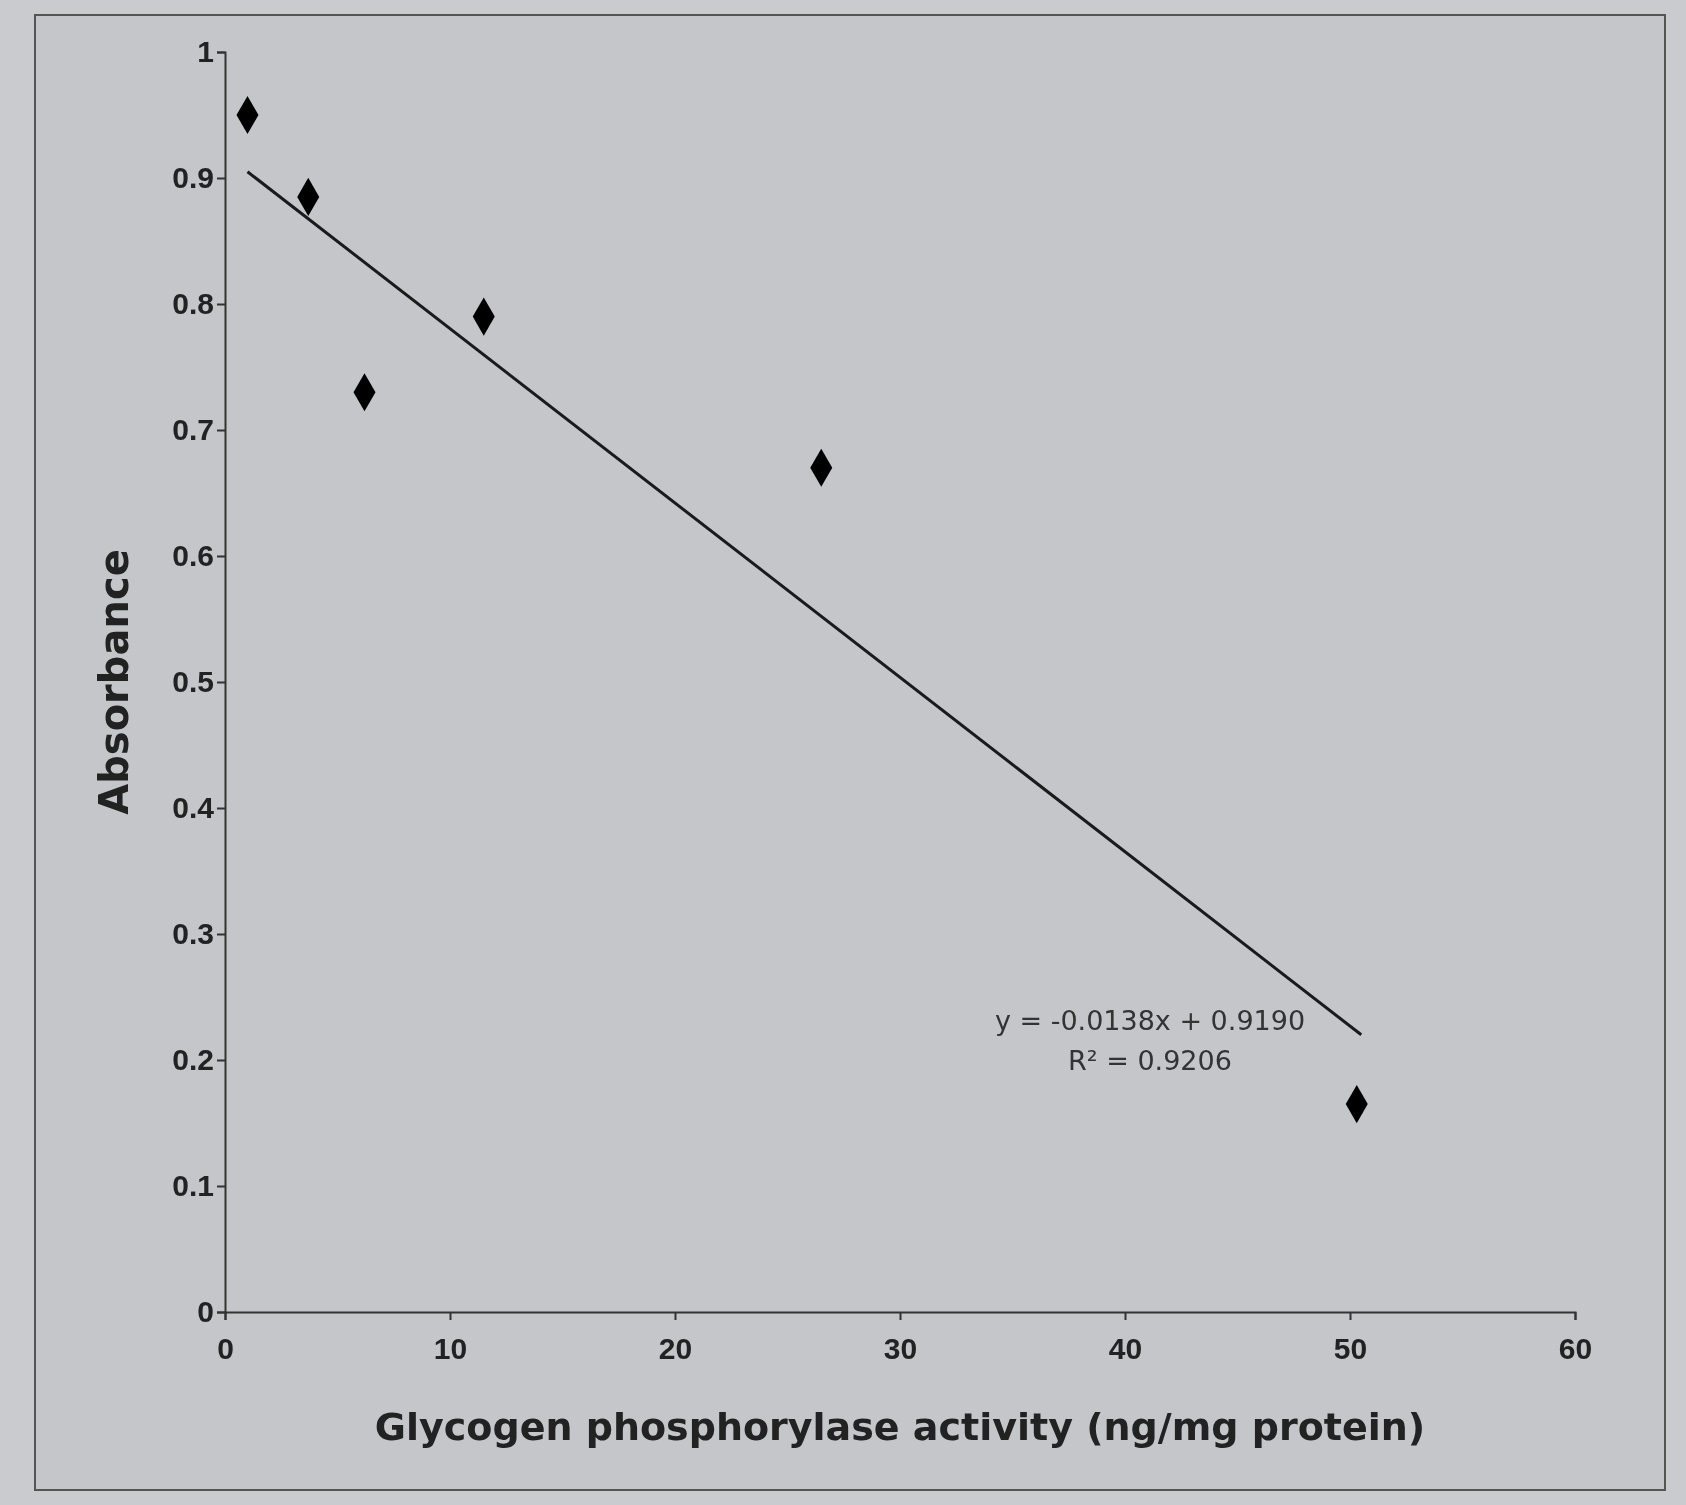 The height and width of the screenshot is (1505, 1686). What do you see at coordinates (193, 1060) in the screenshot?
I see `y-tick-label: 0.2` at bounding box center [193, 1060].